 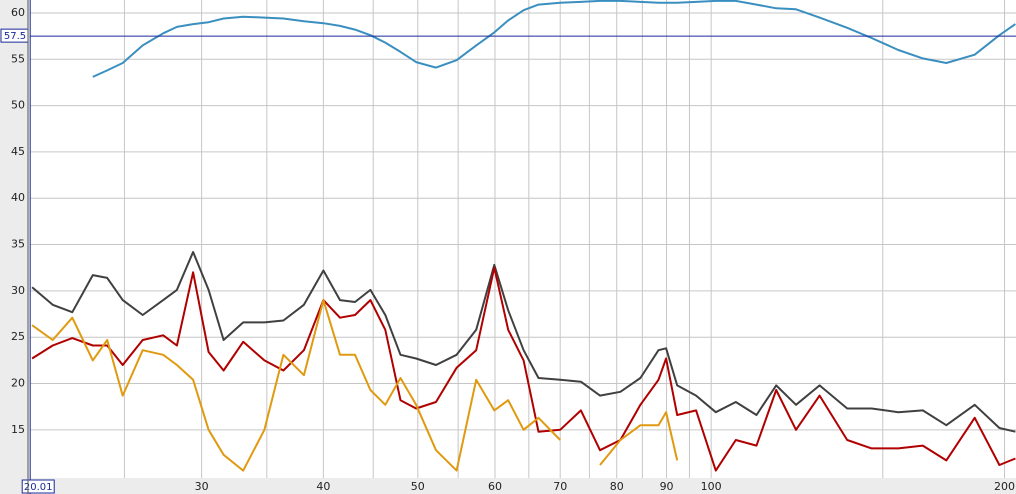 What do you see at coordinates (554, 39) in the screenshot?
I see `series-line` at bounding box center [554, 39].